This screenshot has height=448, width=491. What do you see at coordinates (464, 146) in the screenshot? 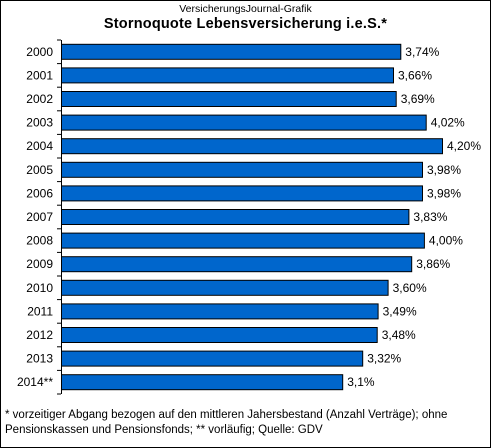
I see `data-label: 4,20%` at bounding box center [464, 146].